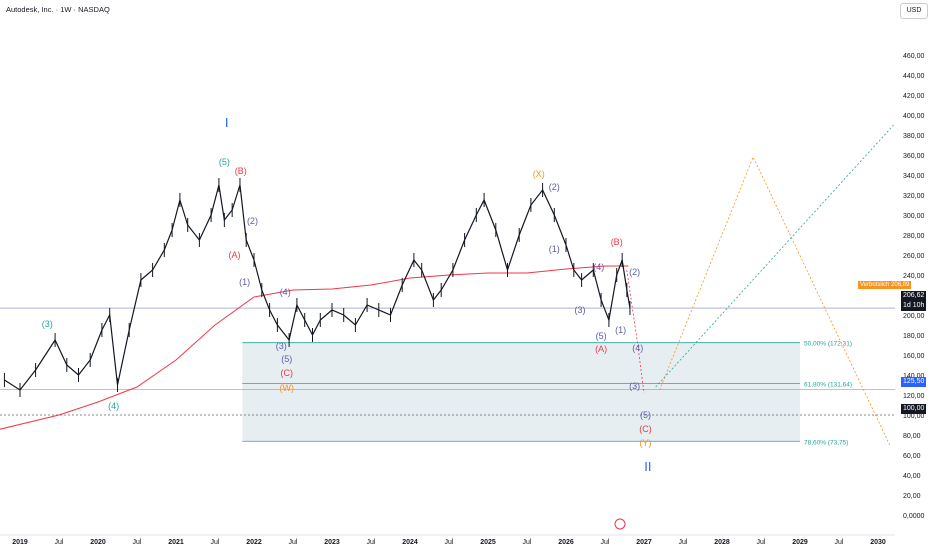 Image resolution: width=932 pixels, height=550 pixels. I want to click on wave-label: (X), so click(539, 174).